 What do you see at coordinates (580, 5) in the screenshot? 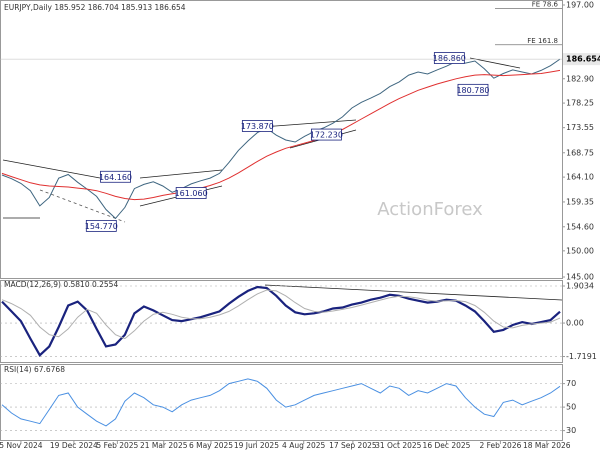
I see `y-tick-label: 197.00` at bounding box center [580, 5].